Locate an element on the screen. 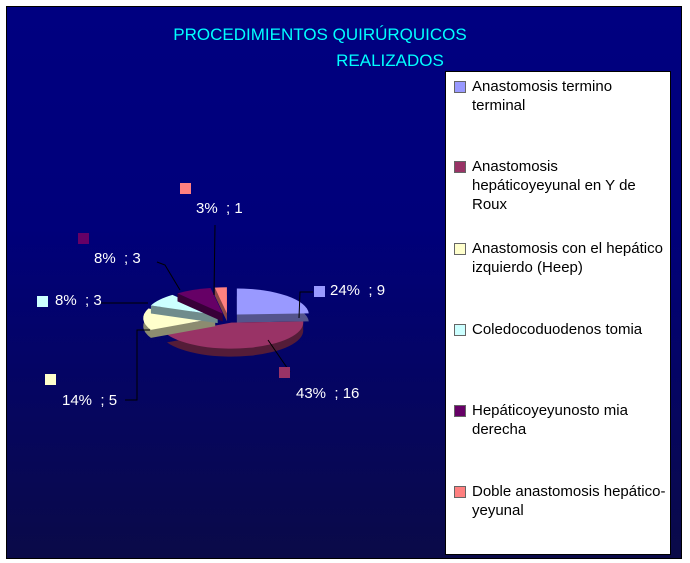 The height and width of the screenshot is (563, 690). slice-side is located at coordinates (184, 313).